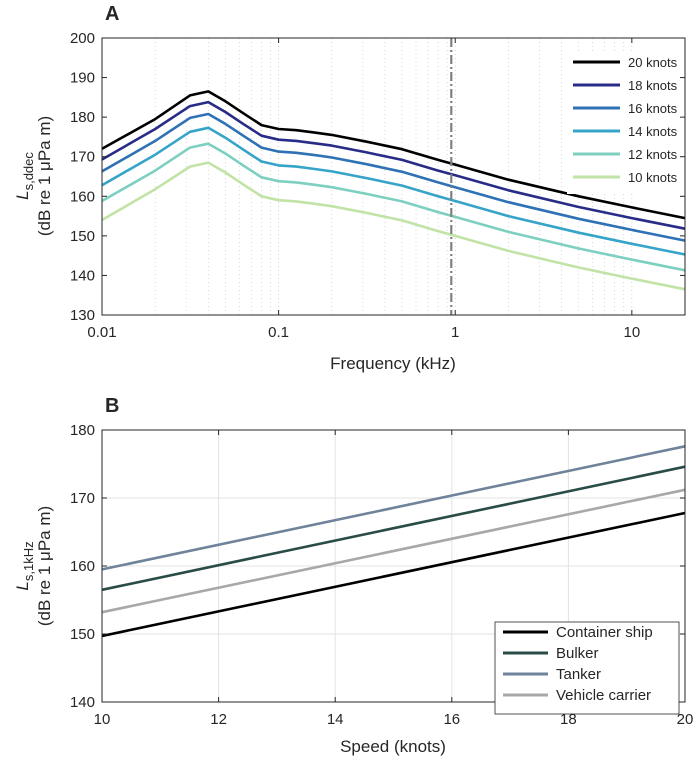  What do you see at coordinates (603, 695) in the screenshot?
I see `legend-label: Vehicle carrier` at bounding box center [603, 695].